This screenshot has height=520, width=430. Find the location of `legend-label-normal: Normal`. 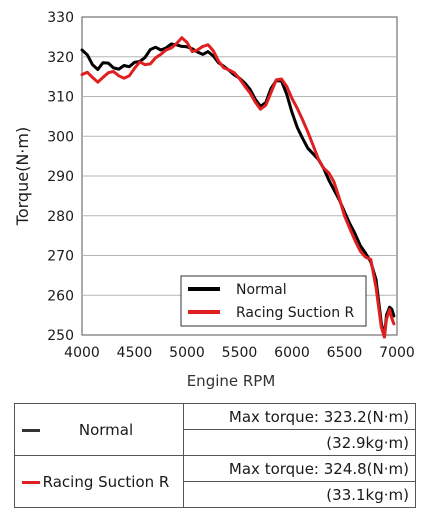

legend-label-normal: Normal is located at coordinates (261, 290).